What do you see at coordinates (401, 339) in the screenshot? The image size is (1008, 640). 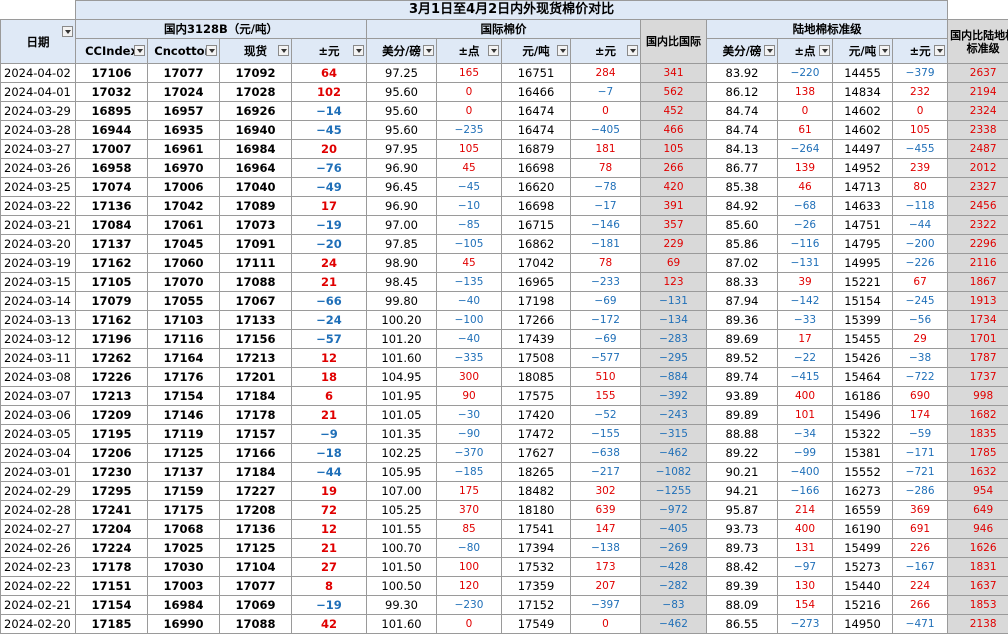 I see `cell-intl-cents: 101.20` at bounding box center [401, 339].